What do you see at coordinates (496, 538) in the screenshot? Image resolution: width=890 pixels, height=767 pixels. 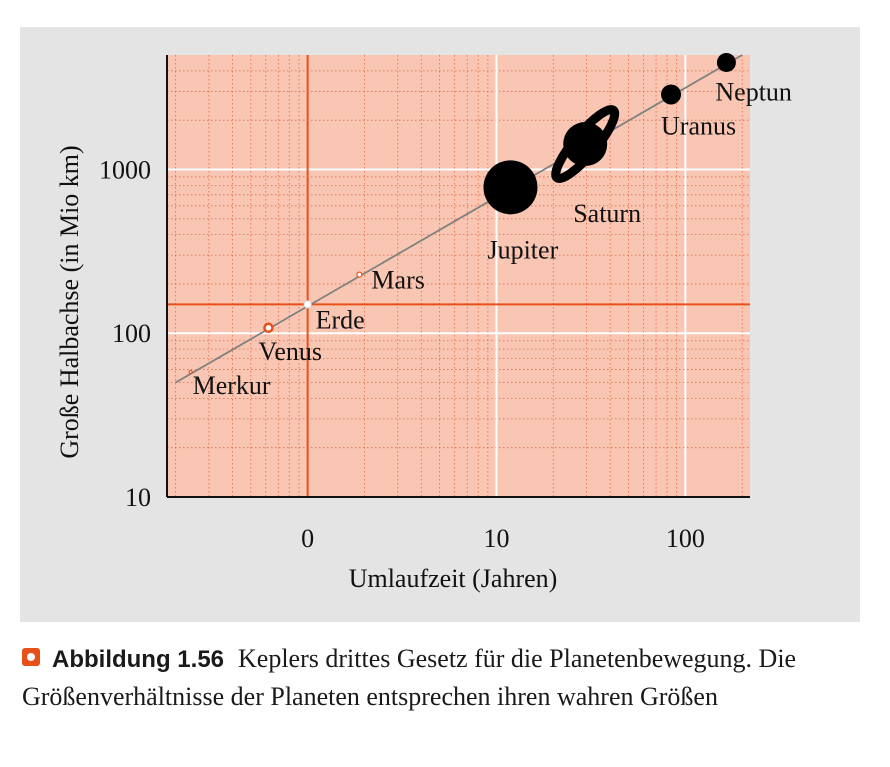 I see `x-tick-label: 10` at bounding box center [496, 538].